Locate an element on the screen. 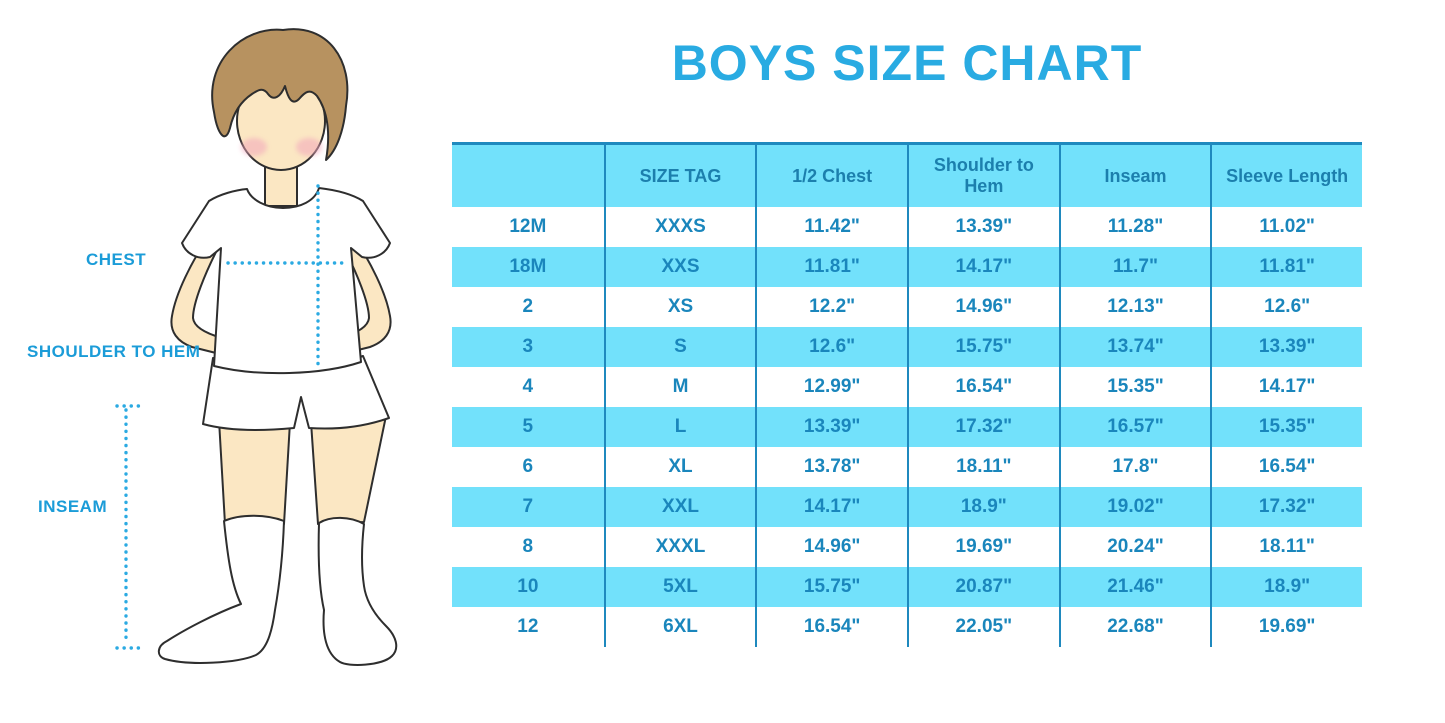 The width and height of the screenshot is (1445, 723). size-cell: 4 is located at coordinates (528, 386).